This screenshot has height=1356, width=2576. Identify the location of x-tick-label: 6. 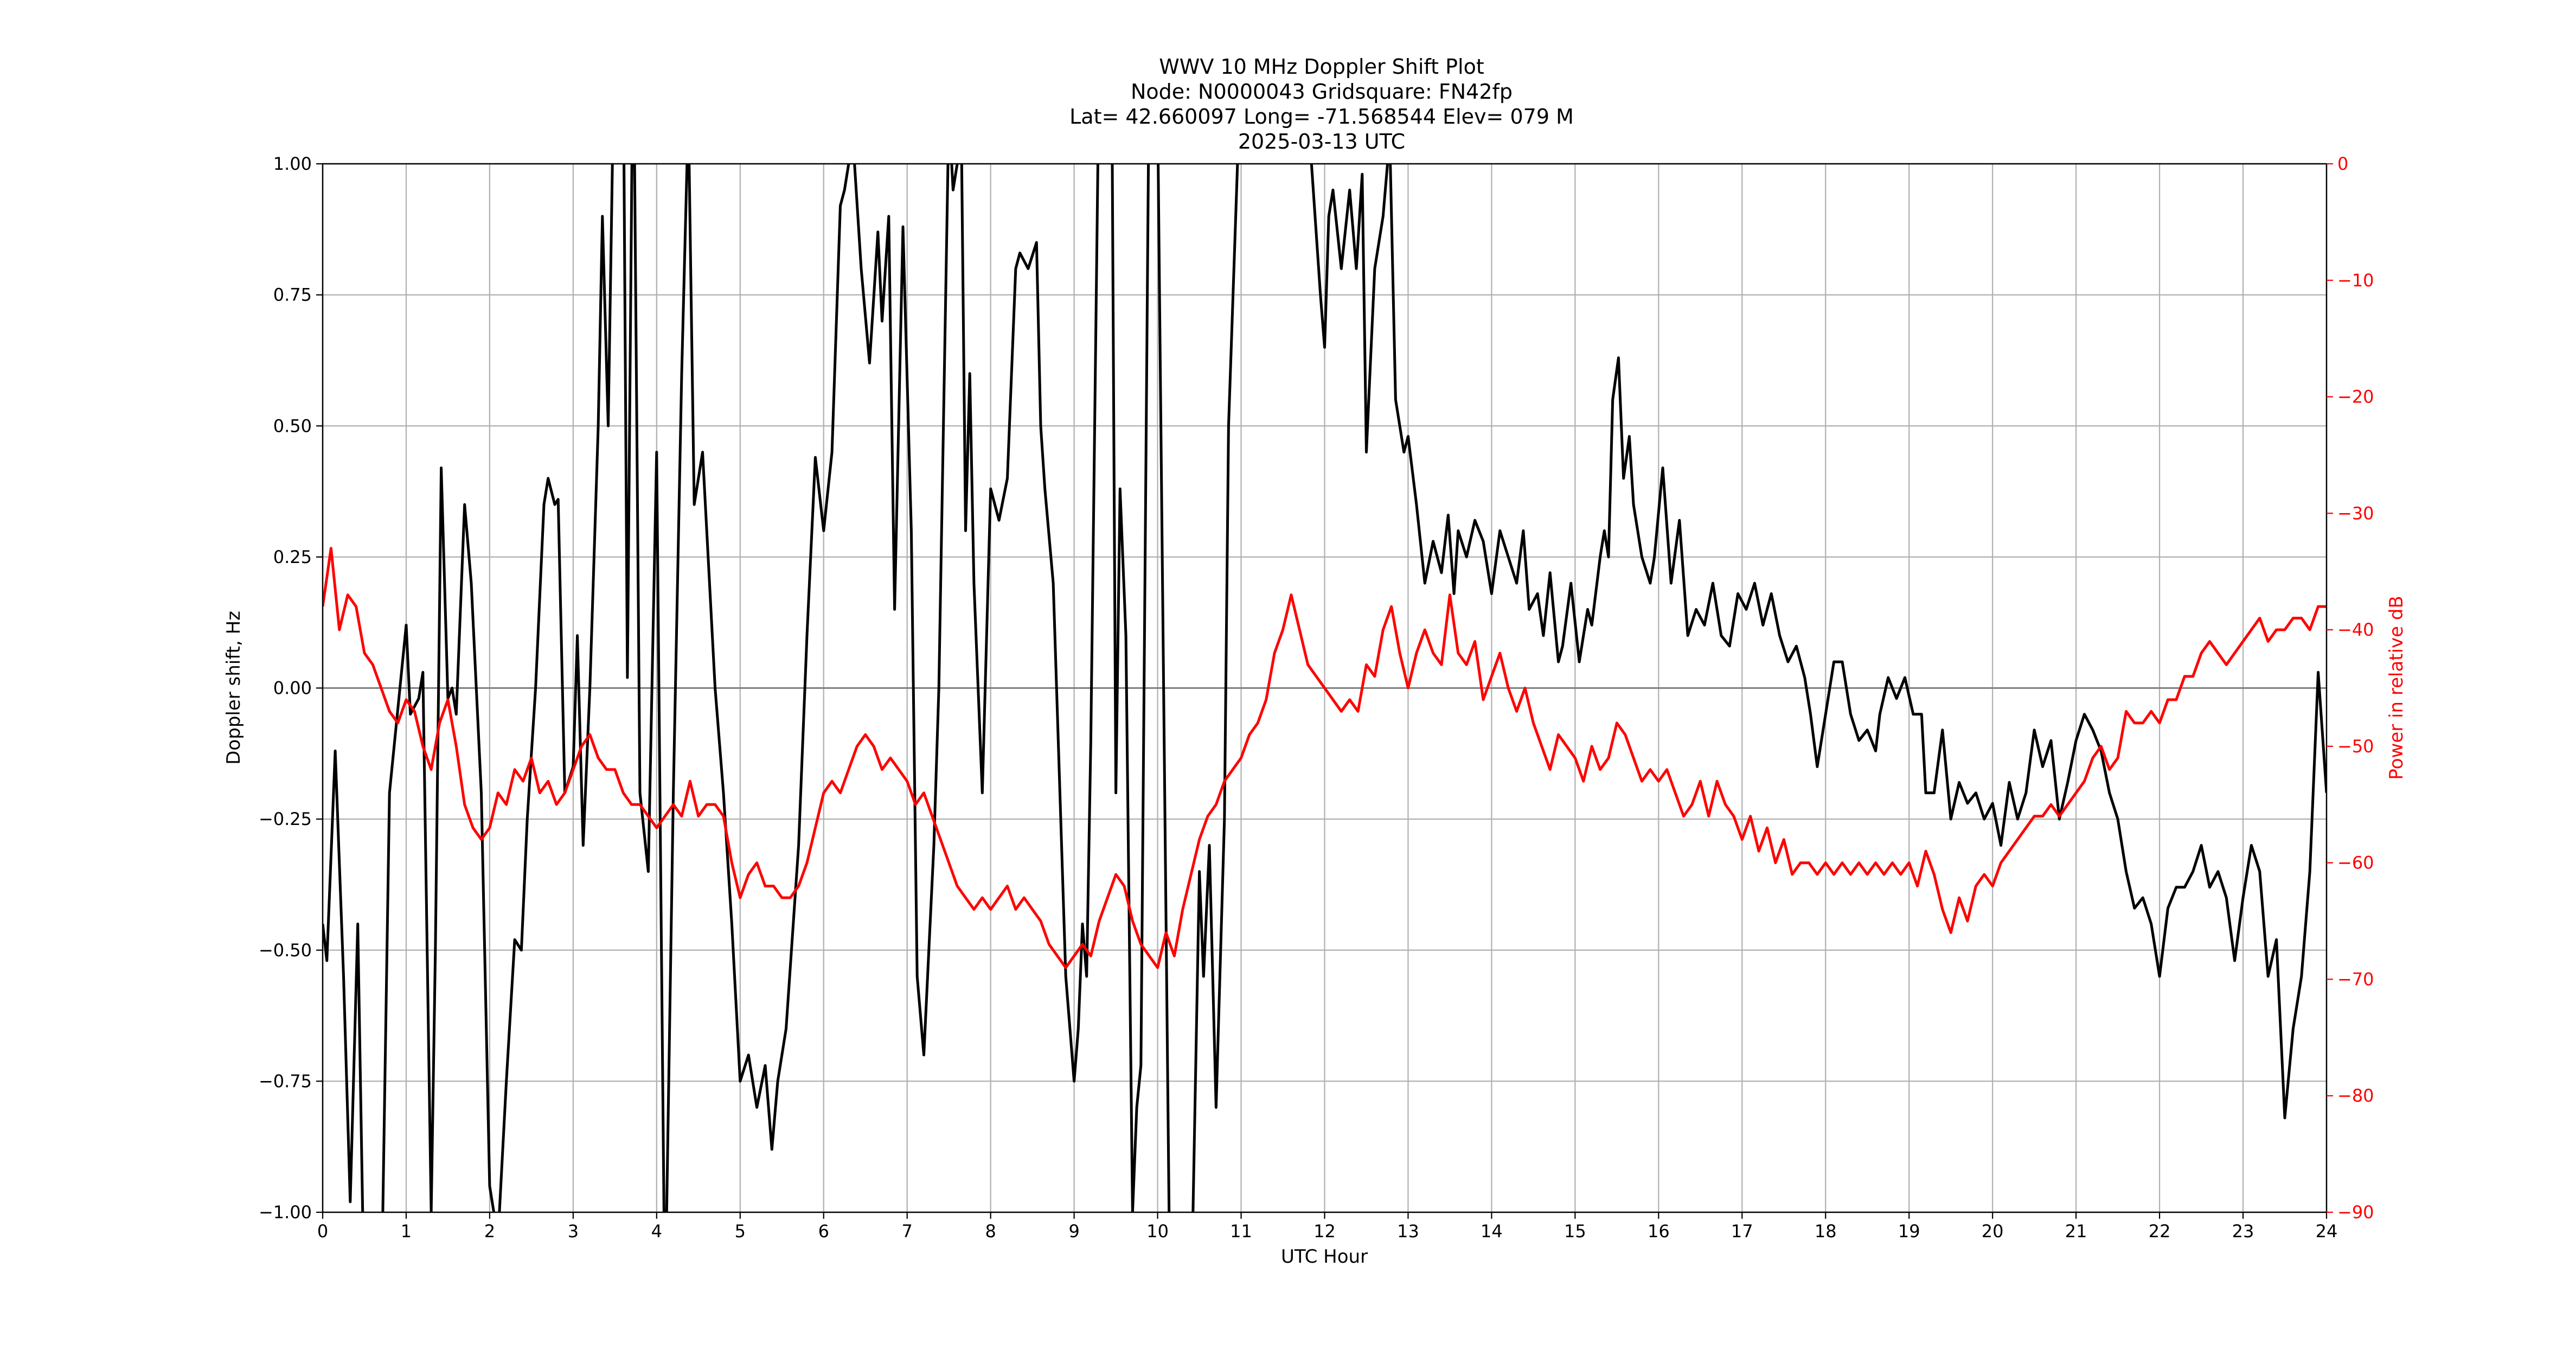
(823, 1231).